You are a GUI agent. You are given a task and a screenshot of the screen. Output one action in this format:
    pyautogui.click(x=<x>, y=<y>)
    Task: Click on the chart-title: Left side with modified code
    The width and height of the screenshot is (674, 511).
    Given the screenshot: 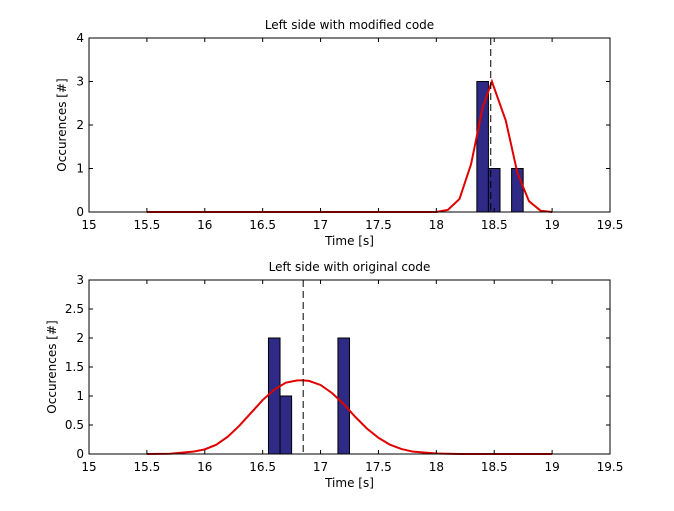 What is the action you would take?
    pyautogui.click(x=349, y=25)
    